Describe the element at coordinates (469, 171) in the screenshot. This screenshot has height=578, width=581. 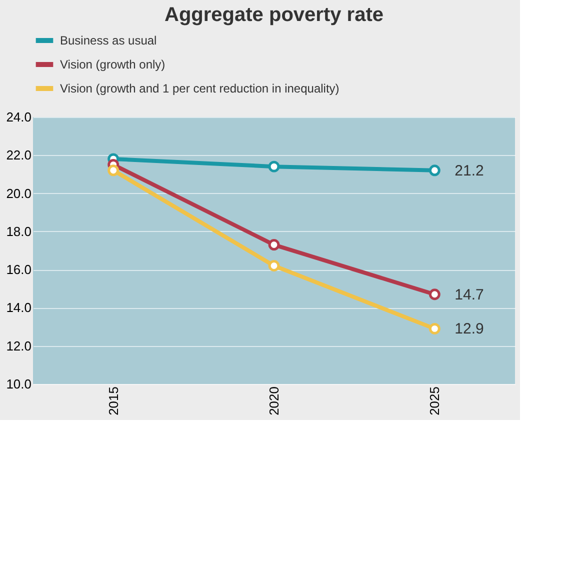
I see `data-label: 21.2` at that location.